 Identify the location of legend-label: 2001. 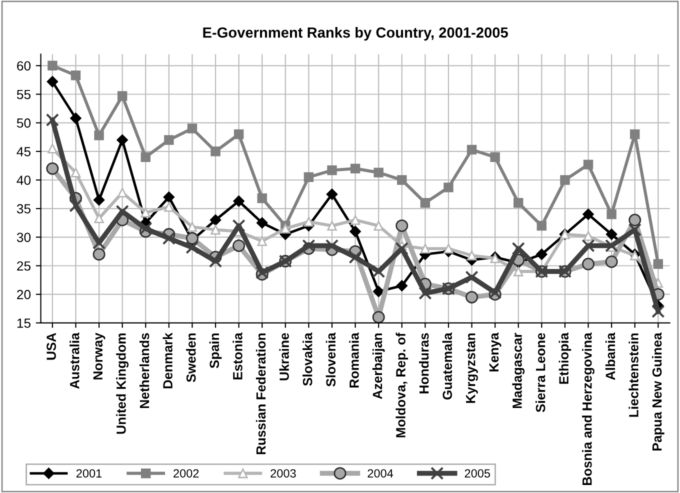
(89, 473).